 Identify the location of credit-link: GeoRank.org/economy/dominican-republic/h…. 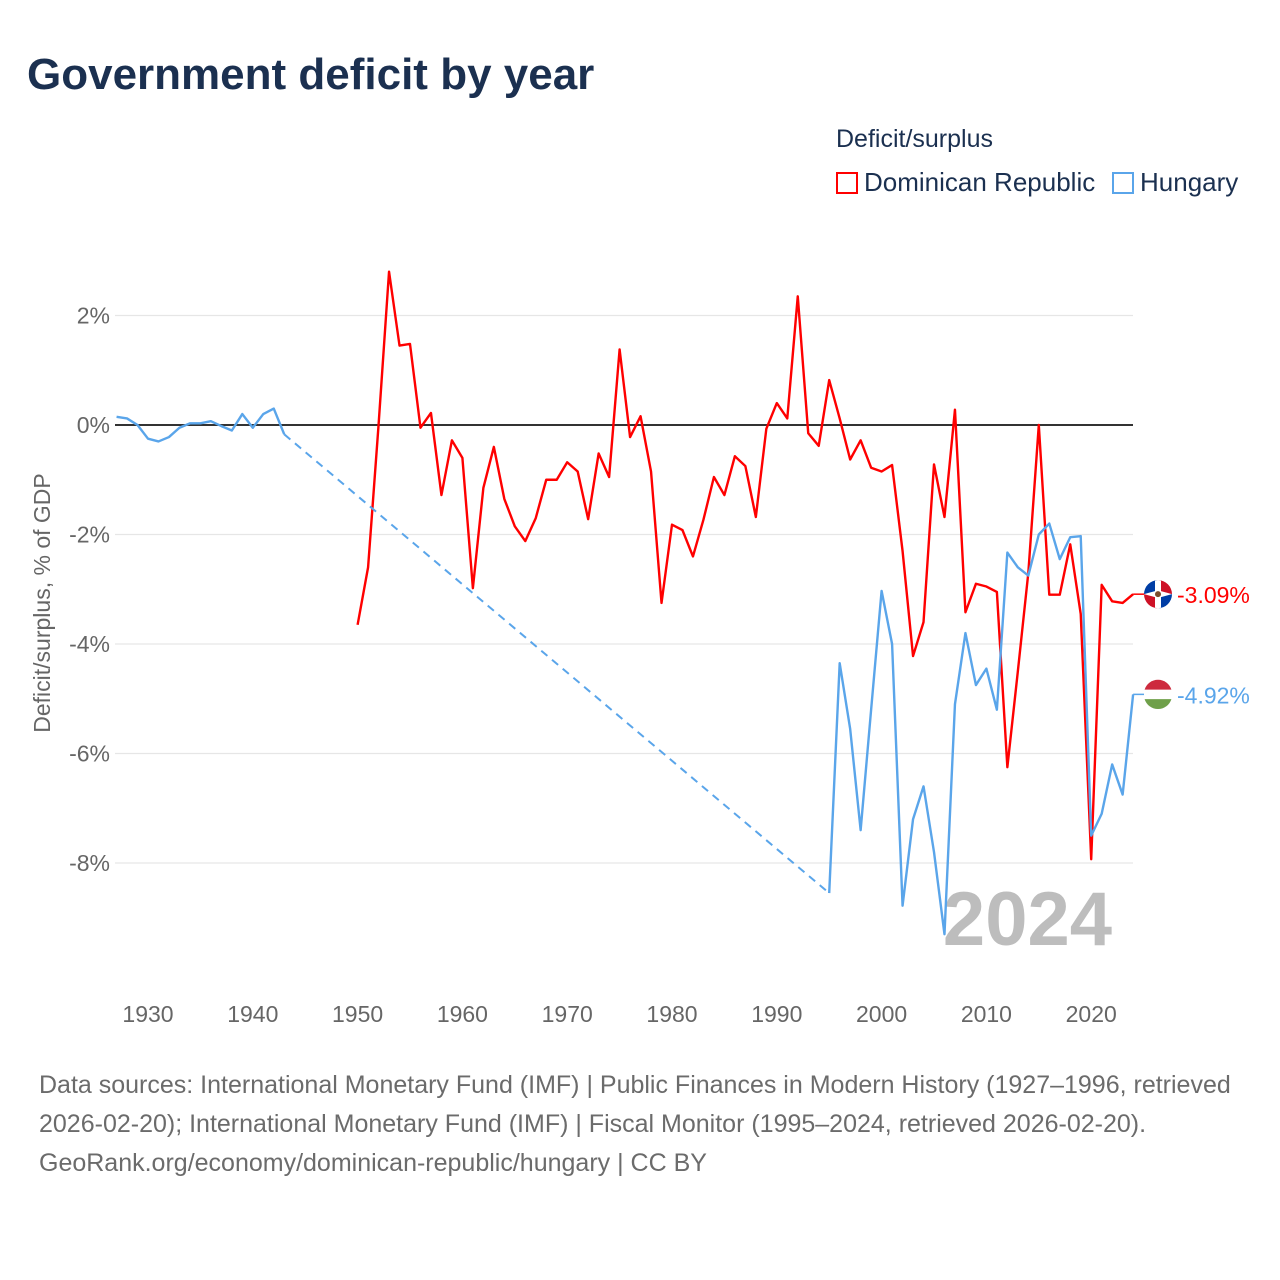
(373, 1163).